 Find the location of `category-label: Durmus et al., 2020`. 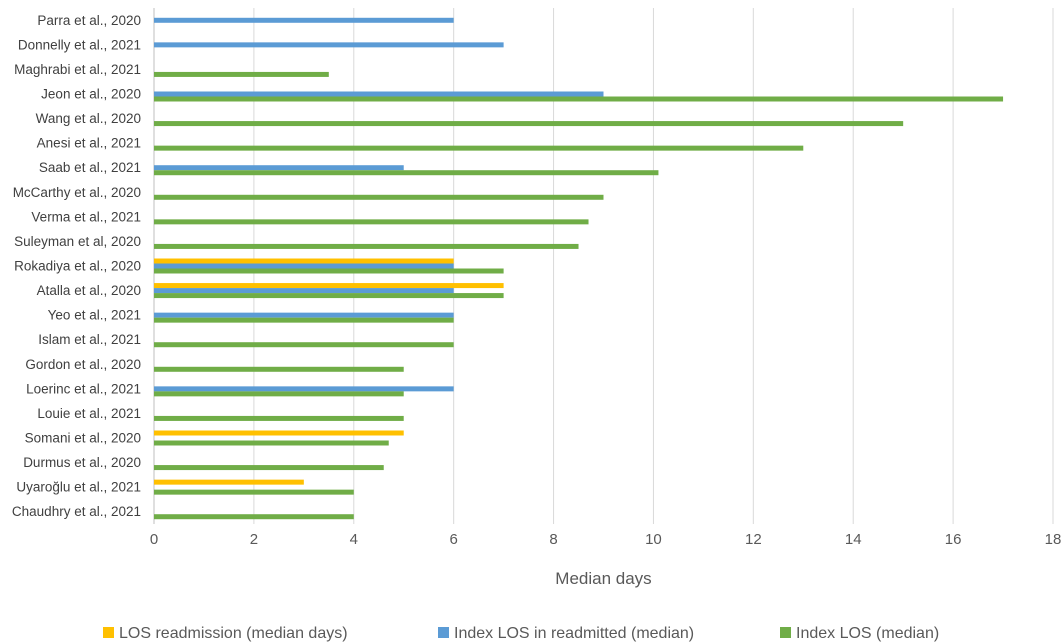

category-label: Durmus et al., 2020 is located at coordinates (82, 462).